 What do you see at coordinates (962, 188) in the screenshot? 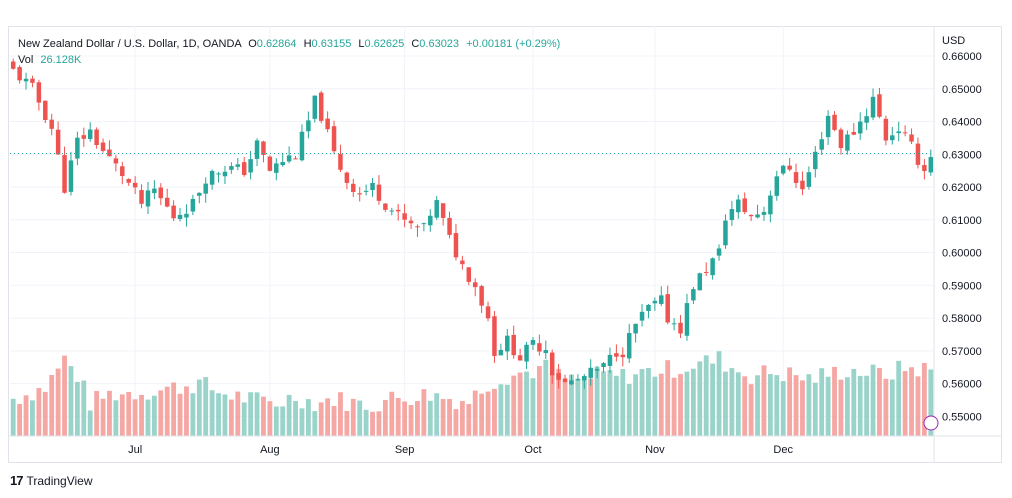
I see `y-tick-label: 0.62000` at bounding box center [962, 188].